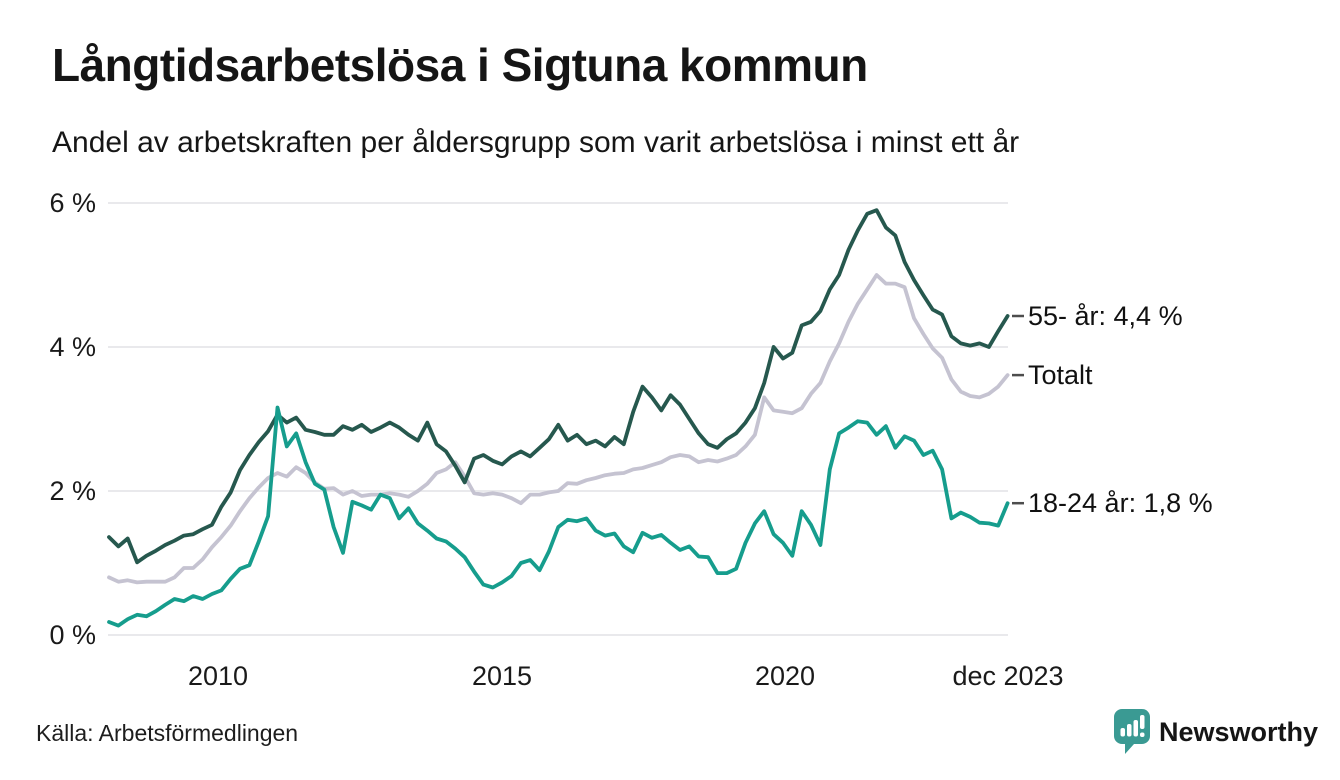 The width and height of the screenshot is (1340, 780). What do you see at coordinates (1008, 676) in the screenshot?
I see `x-tick-dec-2023: dec 2023` at bounding box center [1008, 676].